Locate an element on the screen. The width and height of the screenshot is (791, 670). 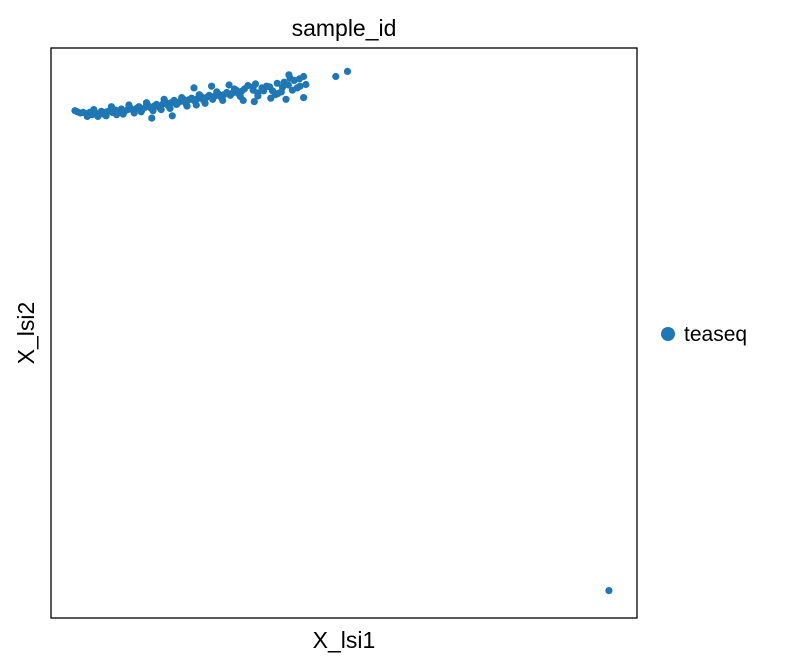
y-axis-label: X_lsi2 is located at coordinates (26, 333).